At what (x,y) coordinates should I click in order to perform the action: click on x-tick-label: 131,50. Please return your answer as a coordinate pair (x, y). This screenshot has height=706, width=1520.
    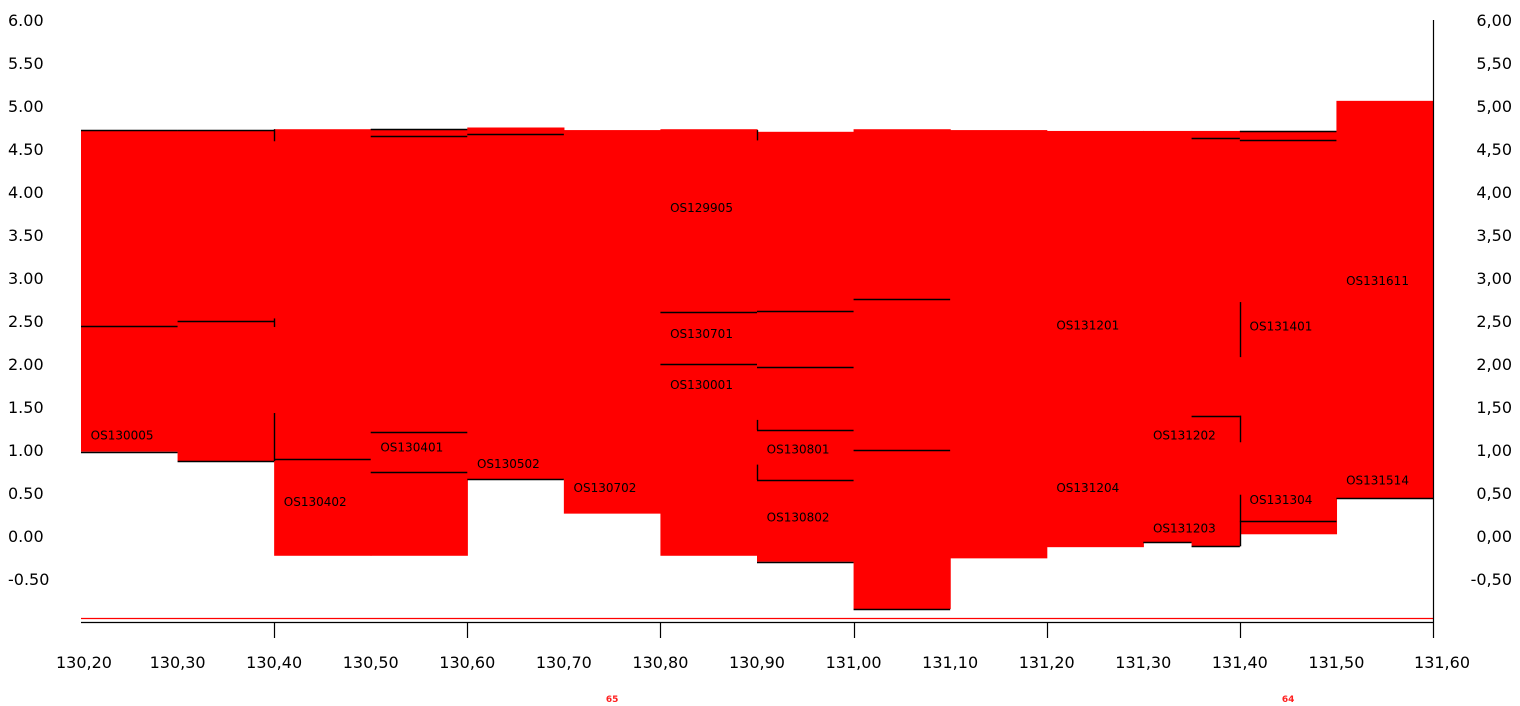
    Looking at the image, I should click on (1336, 662).